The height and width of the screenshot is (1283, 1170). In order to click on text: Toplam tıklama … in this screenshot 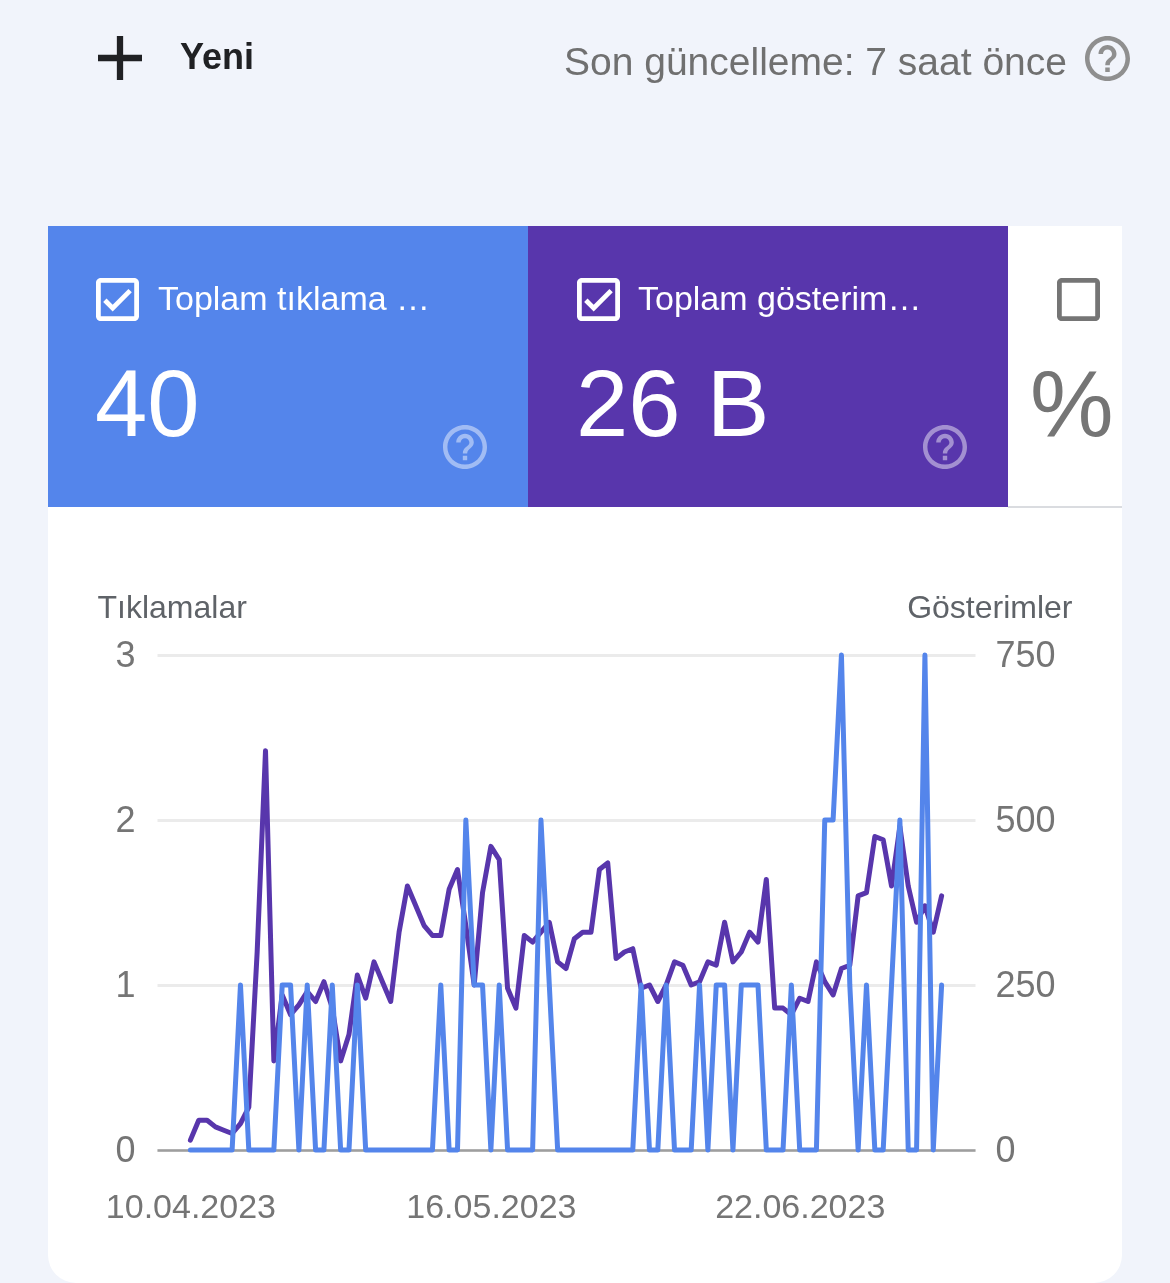, I will do `click(294, 298)`.